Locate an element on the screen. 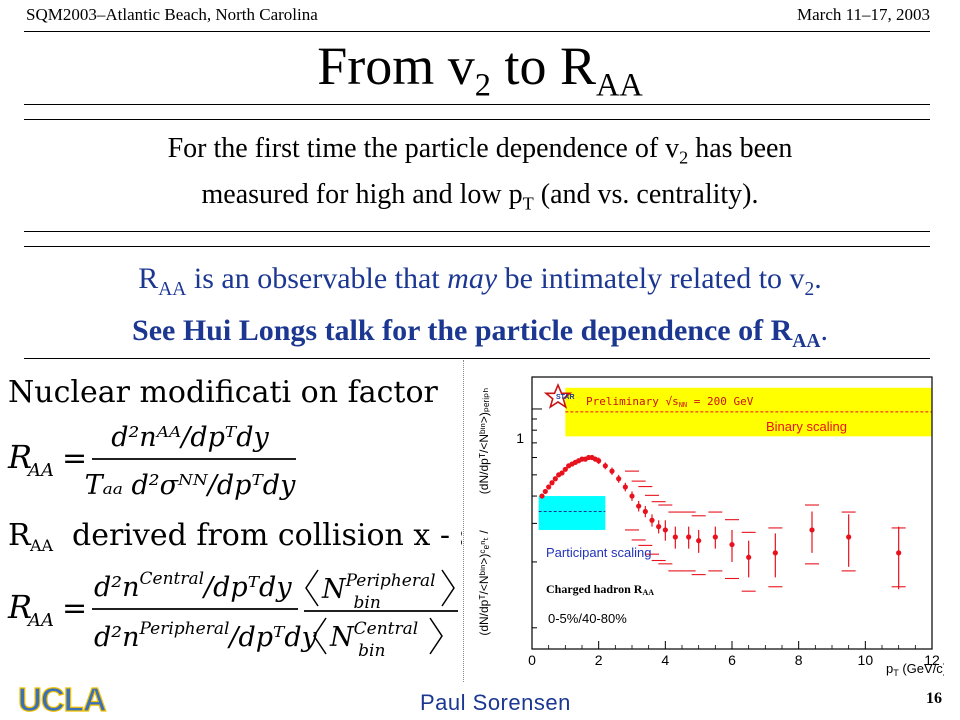 The height and width of the screenshot is (720, 960). header-rule is located at coordinates (477, 31).